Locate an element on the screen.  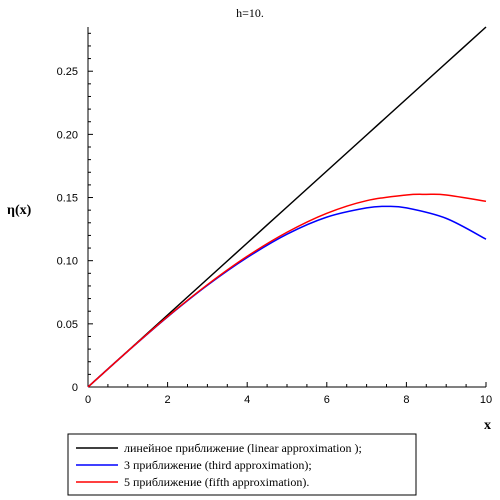
legend-box is located at coordinates (242, 464).